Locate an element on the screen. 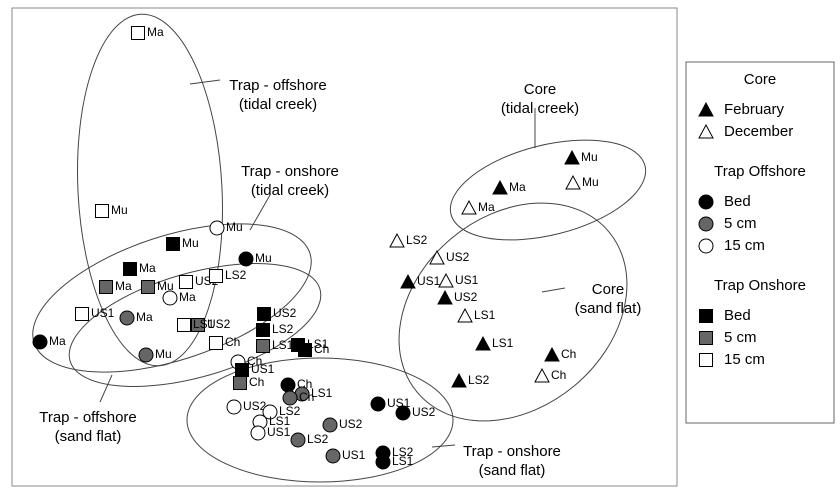  legend-label: Bed is located at coordinates (737, 201).